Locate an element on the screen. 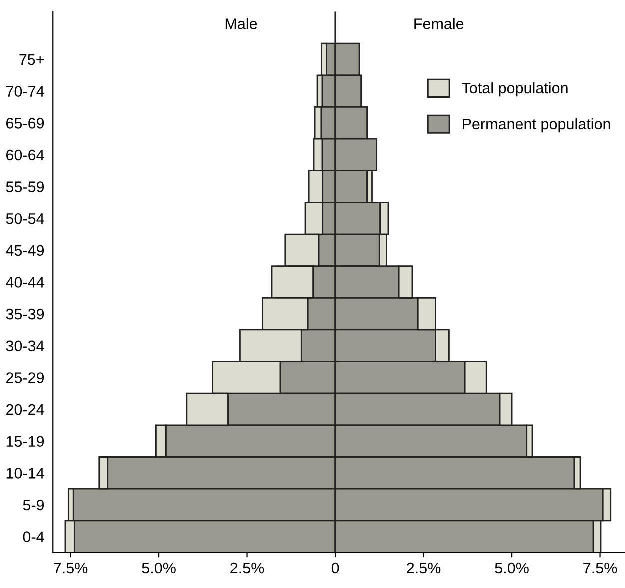  y-tick-label: 0-4 is located at coordinates (33, 537).